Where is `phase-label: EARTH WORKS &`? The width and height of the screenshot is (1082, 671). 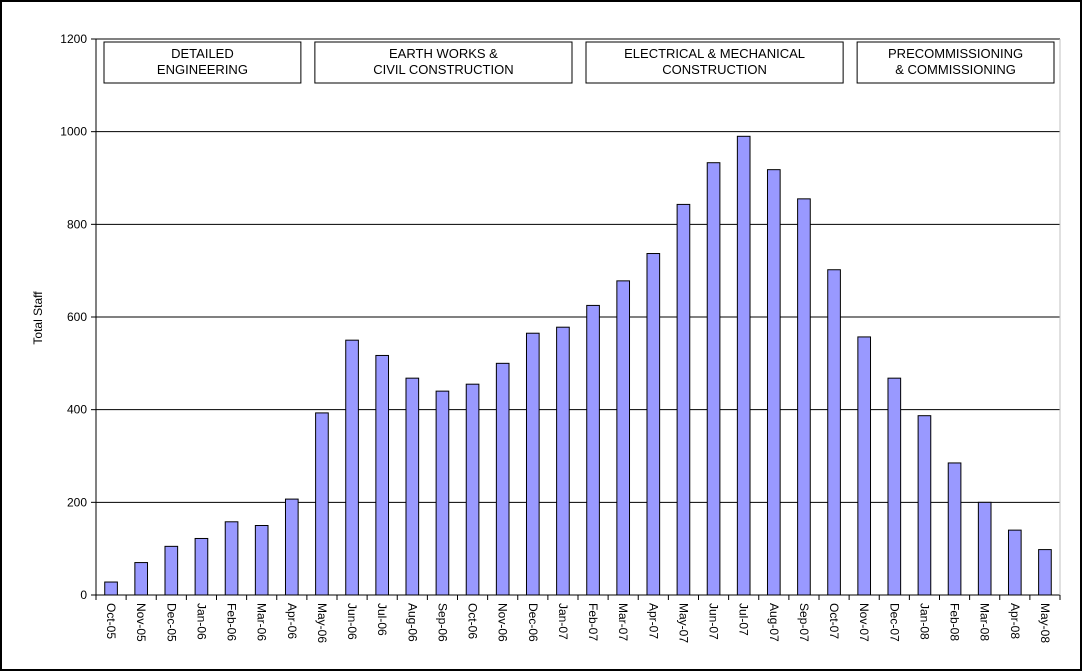
phase-label: EARTH WORKS & is located at coordinates (443, 53).